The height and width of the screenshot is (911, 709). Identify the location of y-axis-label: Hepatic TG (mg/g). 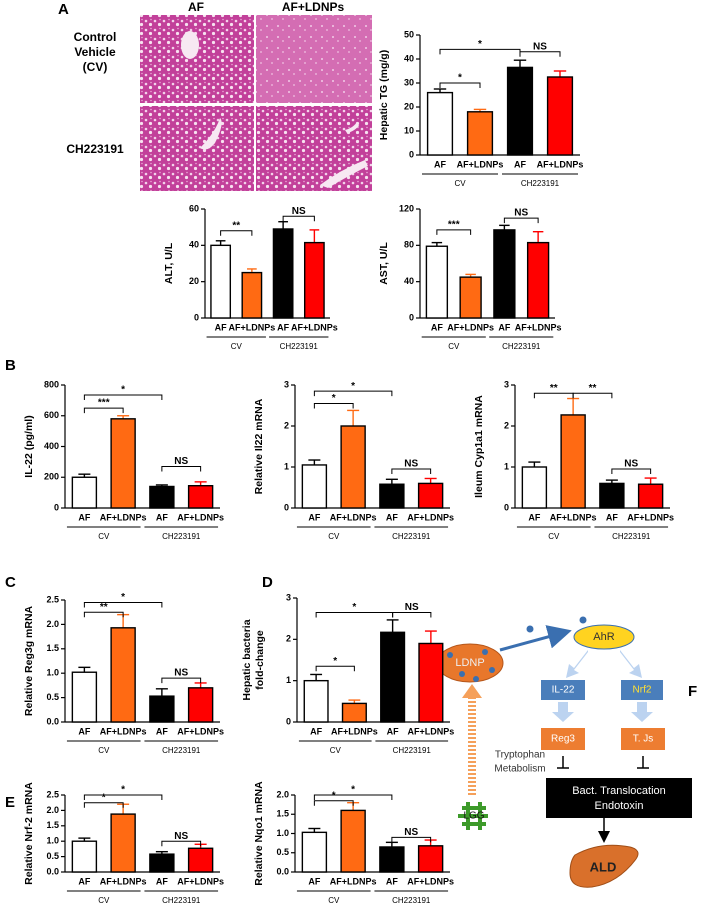
(384, 95).